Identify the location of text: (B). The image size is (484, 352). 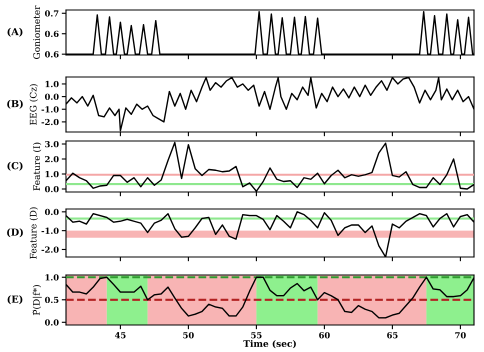
(15, 104).